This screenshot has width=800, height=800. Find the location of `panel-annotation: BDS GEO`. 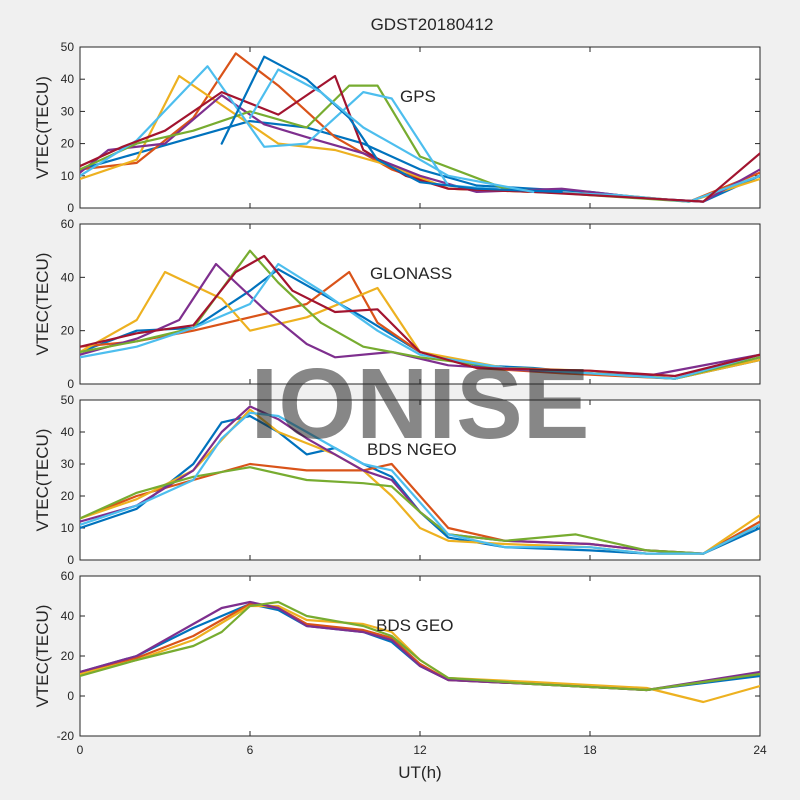

panel-annotation: BDS GEO is located at coordinates (414, 625).